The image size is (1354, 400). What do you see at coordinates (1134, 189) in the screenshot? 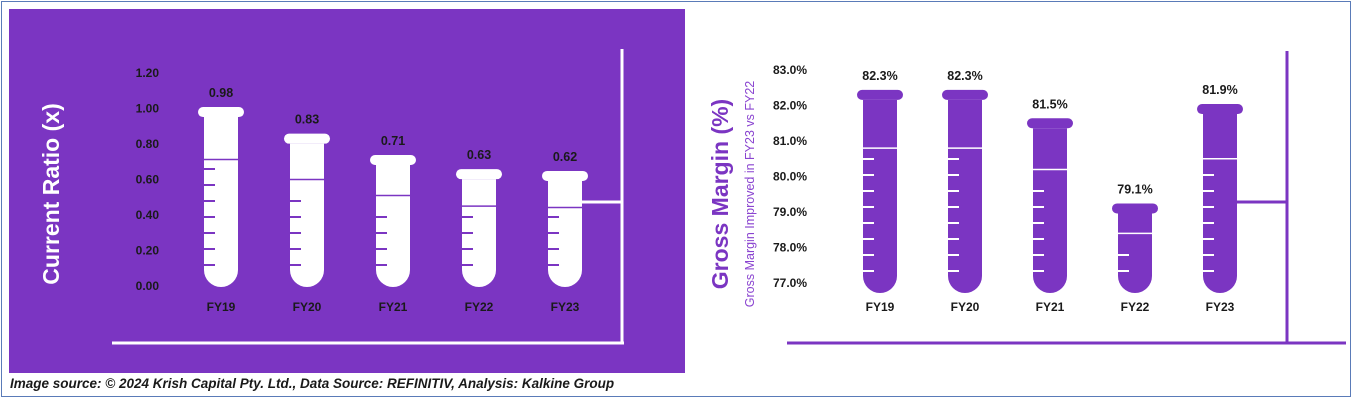
I see `bar-value-label: 79.1%` at bounding box center [1134, 189].